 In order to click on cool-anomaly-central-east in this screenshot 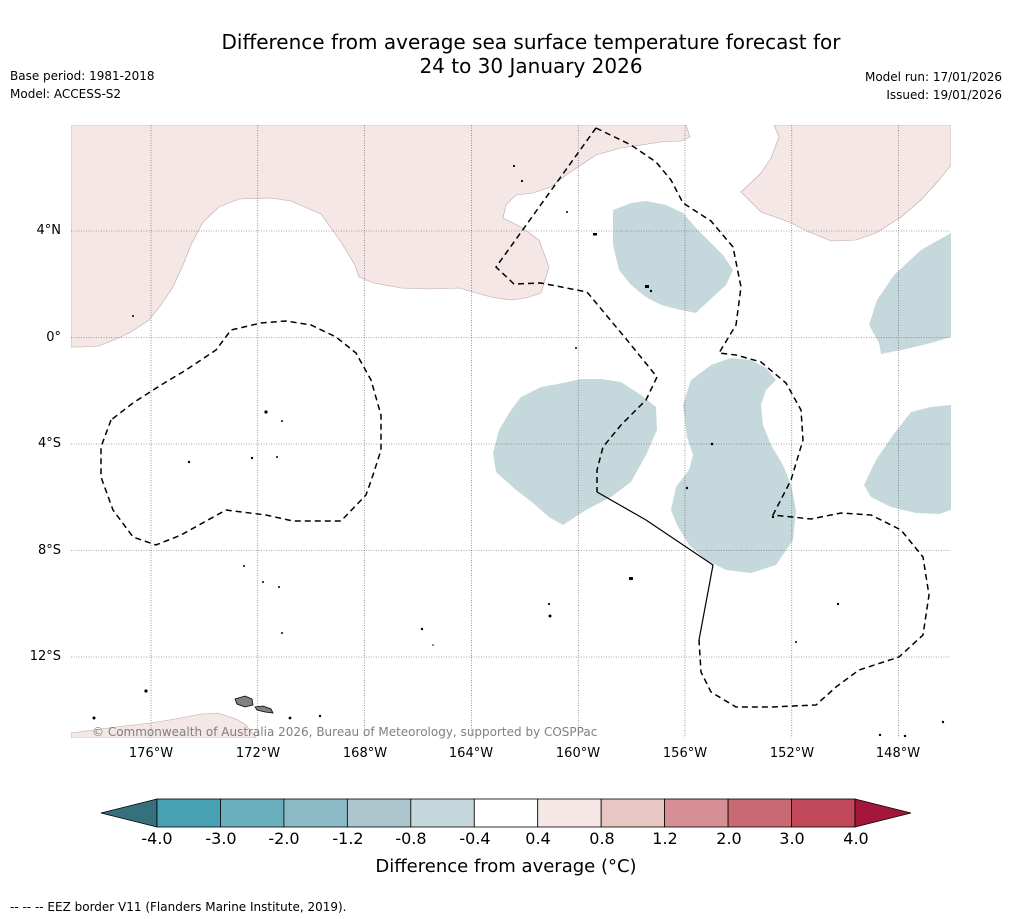, I will do `click(733, 465)`.